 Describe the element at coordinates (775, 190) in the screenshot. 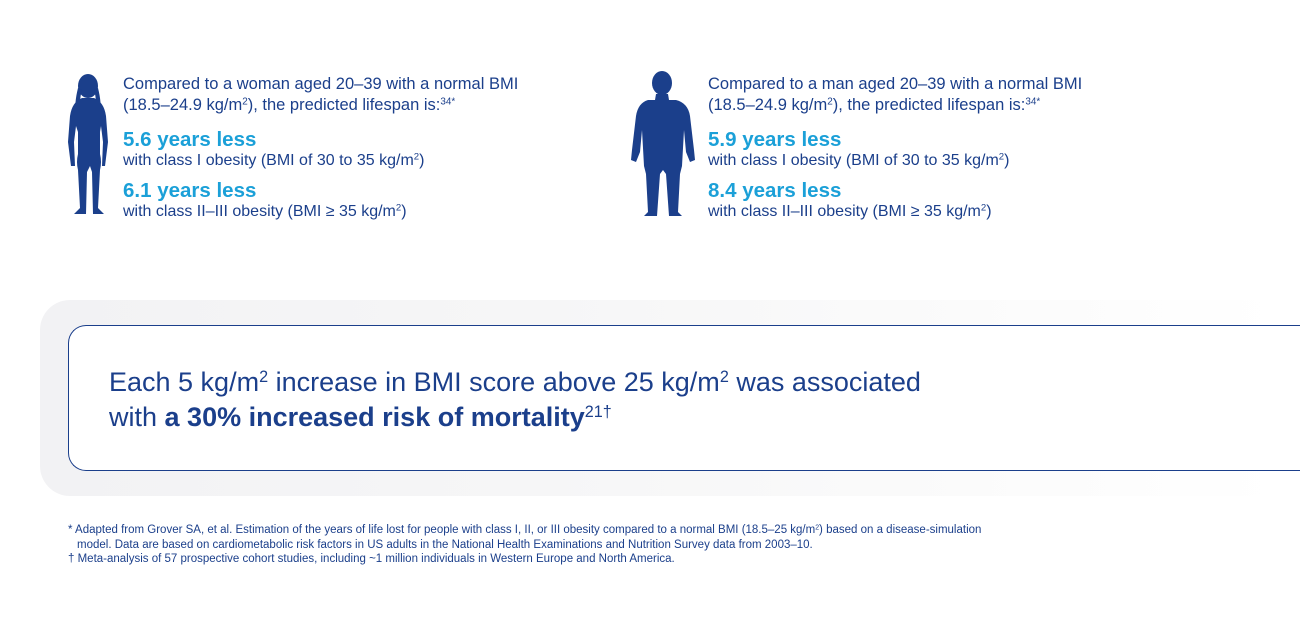

I see `stat-heading: 8.4 years less` at that location.